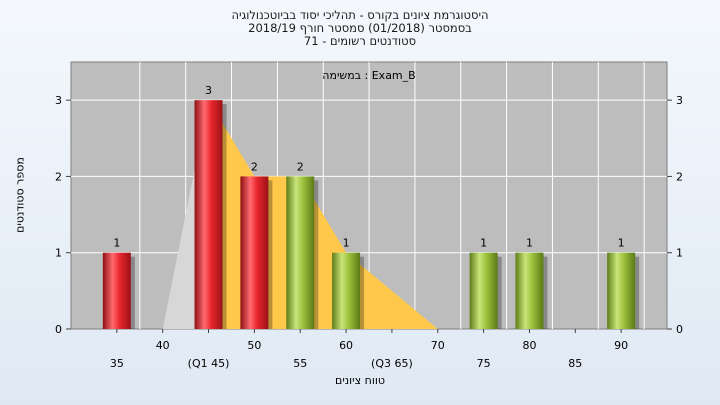 The width and height of the screenshot is (720, 405). I want to click on x-tick-label: 50, so click(254, 345).